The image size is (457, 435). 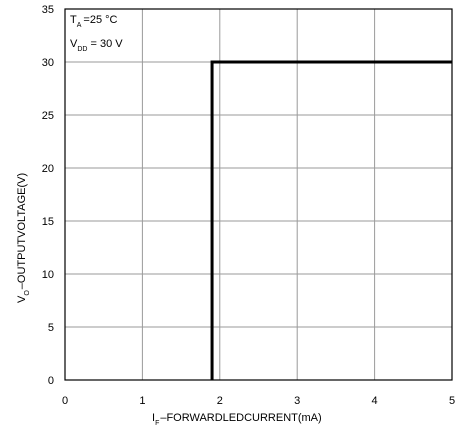 What do you see at coordinates (297, 401) in the screenshot?
I see `x-tick-label-3: 3` at bounding box center [297, 401].